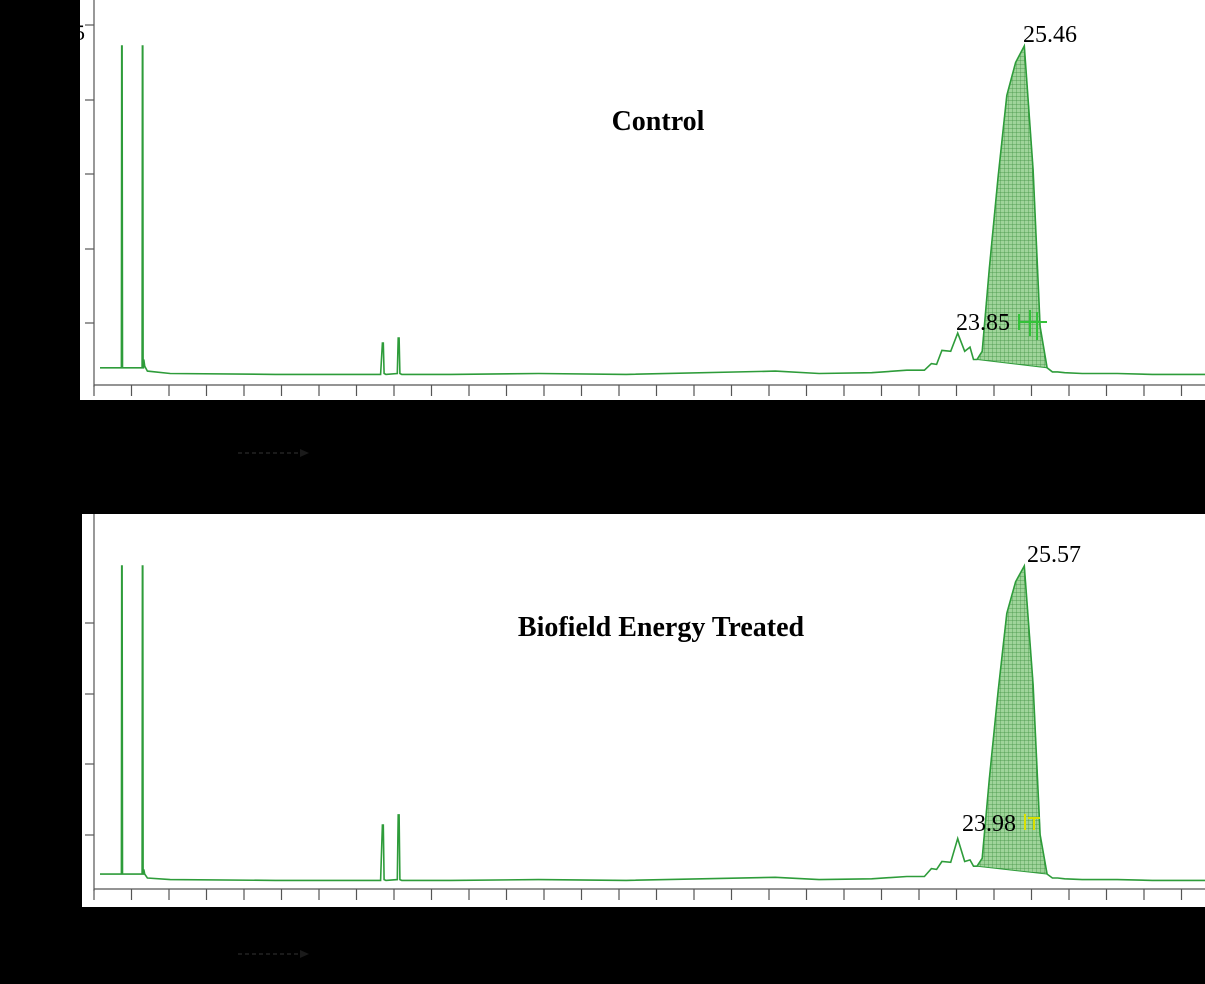 The image size is (1205, 984). What do you see at coordinates (638, 390) in the screenshot?
I see `control-x-ticks` at bounding box center [638, 390].